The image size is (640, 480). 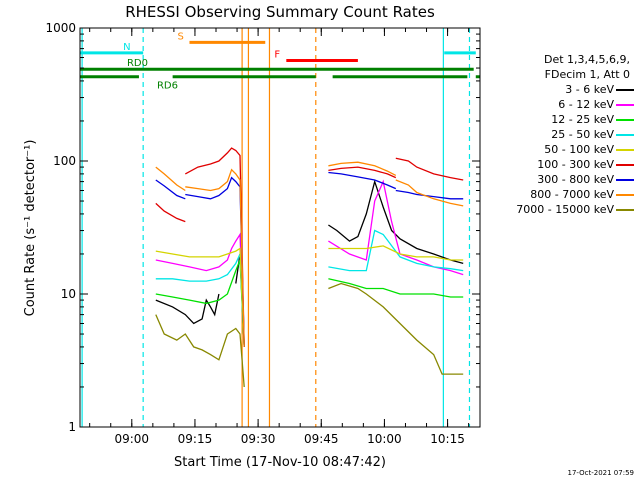 I want to click on legend-label: 12 - 25 keV, so click(x=582, y=119).